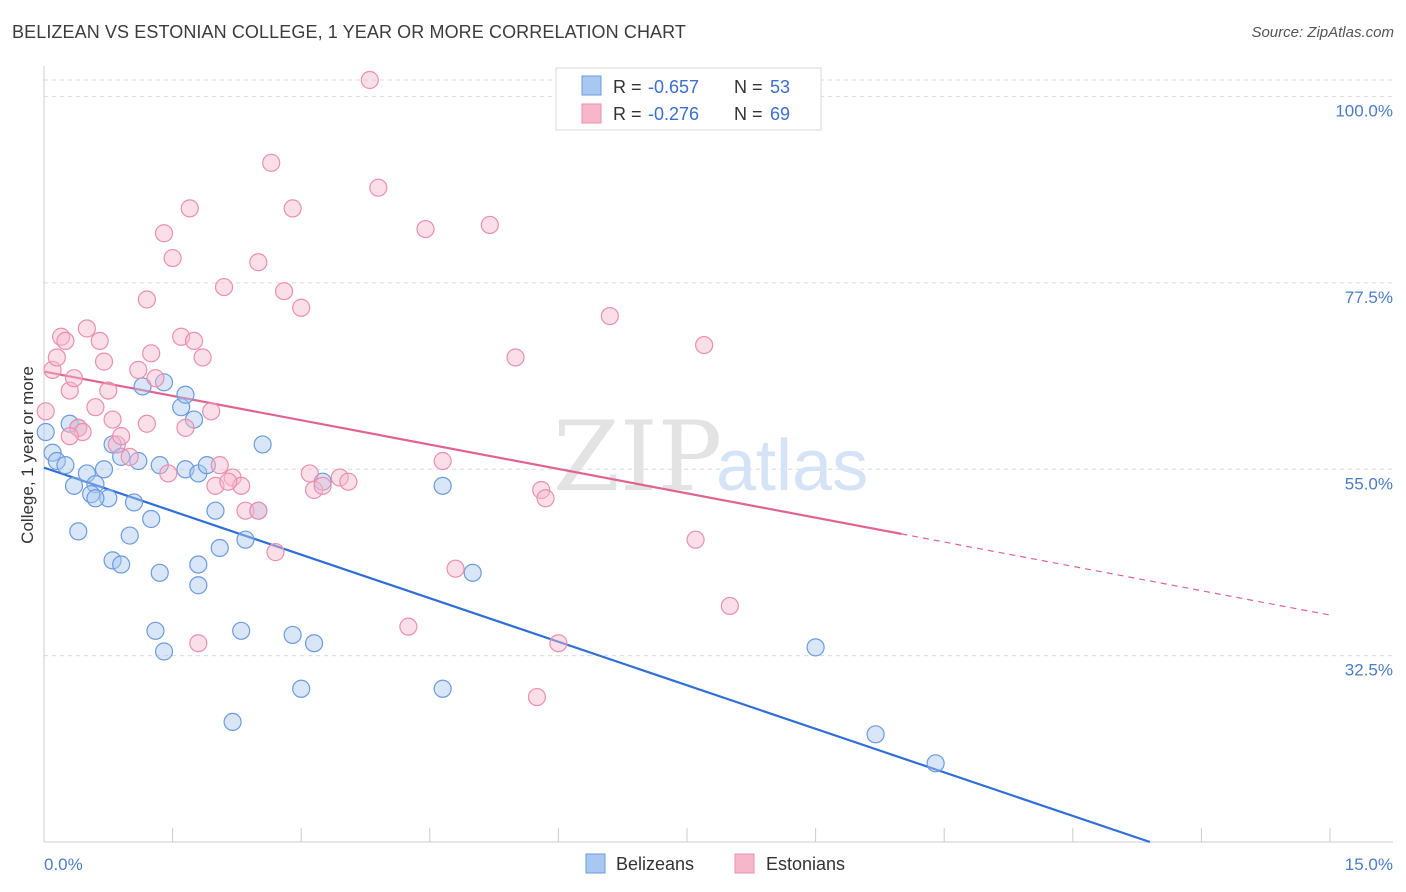 The image size is (1406, 892). What do you see at coordinates (591, 85) in the screenshot?
I see `legend-swatch-blue` at bounding box center [591, 85].